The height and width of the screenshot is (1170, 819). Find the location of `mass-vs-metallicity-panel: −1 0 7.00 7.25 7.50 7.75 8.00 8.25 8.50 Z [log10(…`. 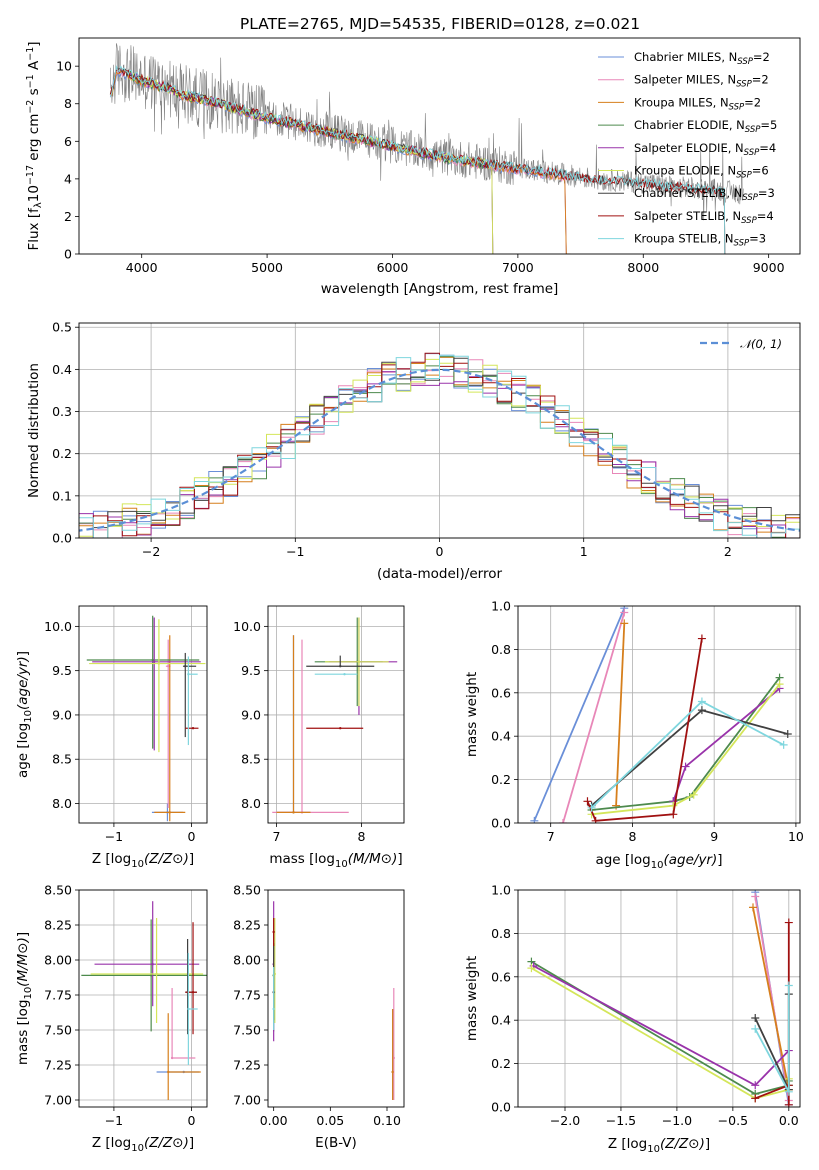

mass-vs-metallicity-panel: −1 0 7.00 7.25 7.50 7.75 8.00 8.25 8.50 Z [log10(… is located at coordinates (111, 1018).